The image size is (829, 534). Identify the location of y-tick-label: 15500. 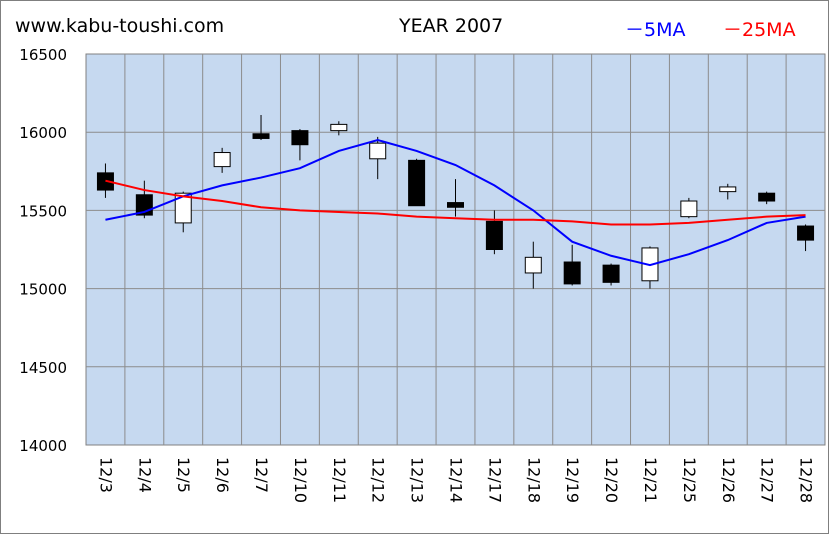
(43, 211).